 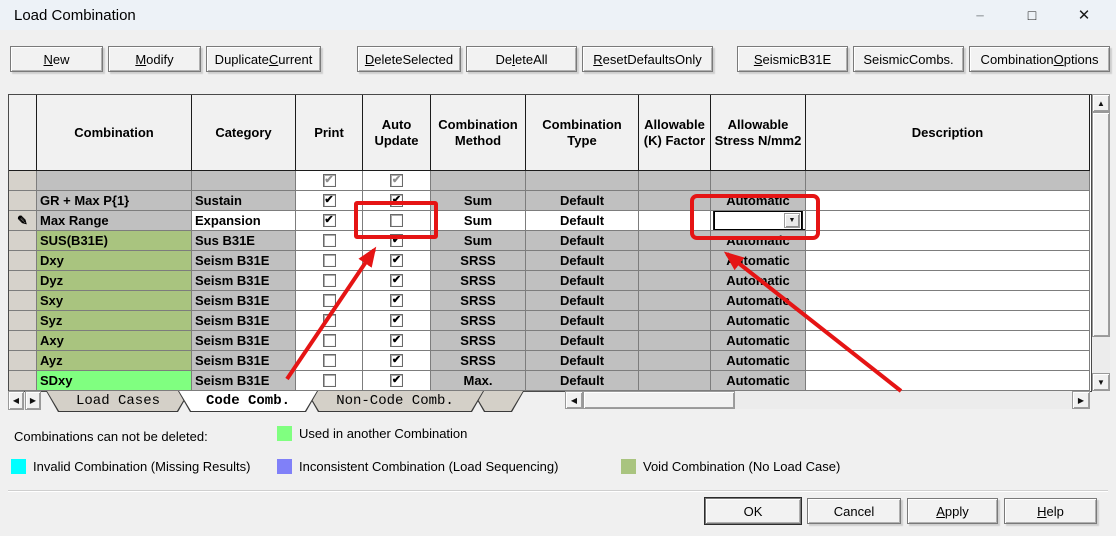 I want to click on cell-auto, so click(x=397, y=221).